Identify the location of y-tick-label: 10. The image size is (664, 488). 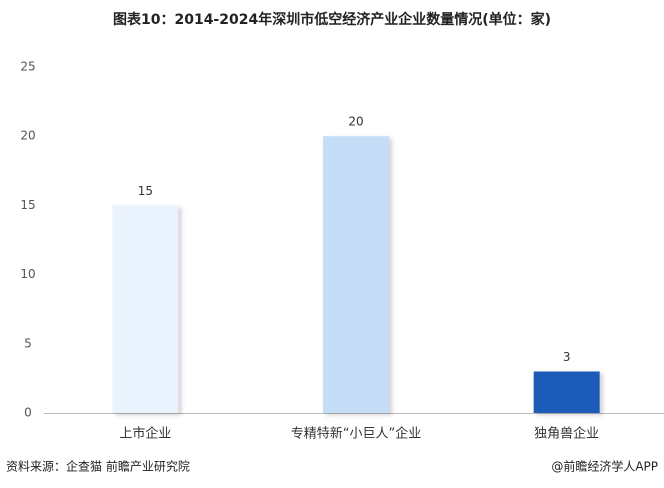
(27, 274).